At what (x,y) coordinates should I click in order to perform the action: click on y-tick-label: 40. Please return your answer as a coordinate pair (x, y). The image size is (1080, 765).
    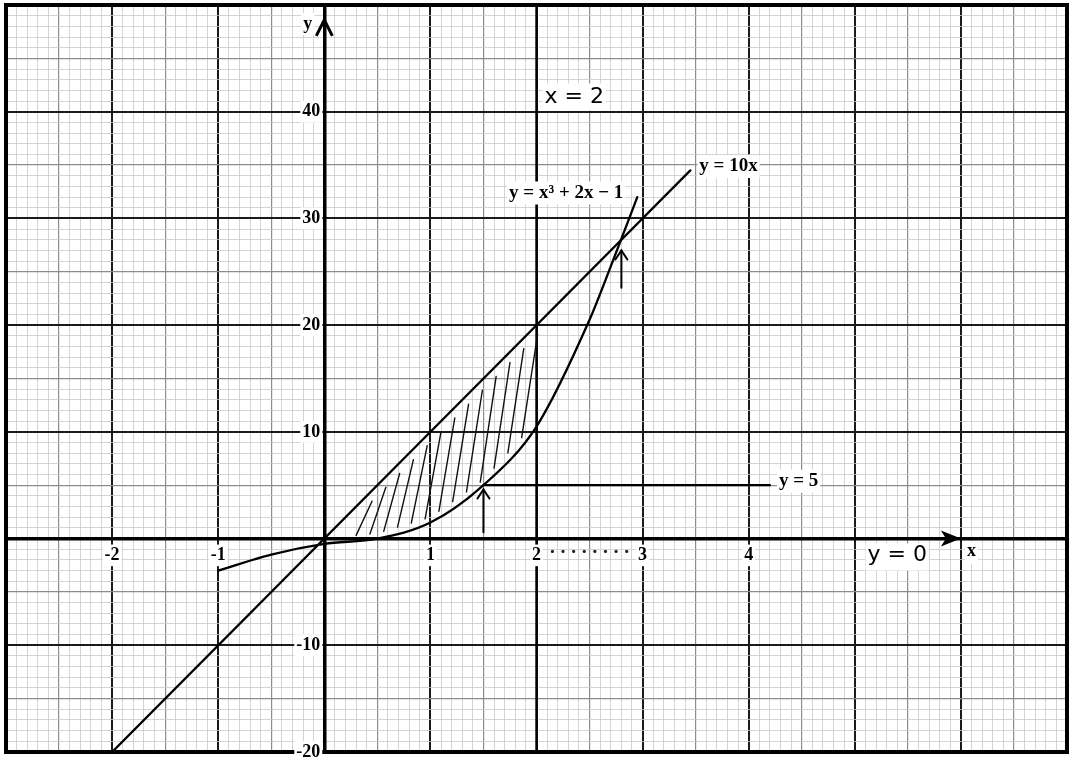
    Looking at the image, I should click on (311, 110).